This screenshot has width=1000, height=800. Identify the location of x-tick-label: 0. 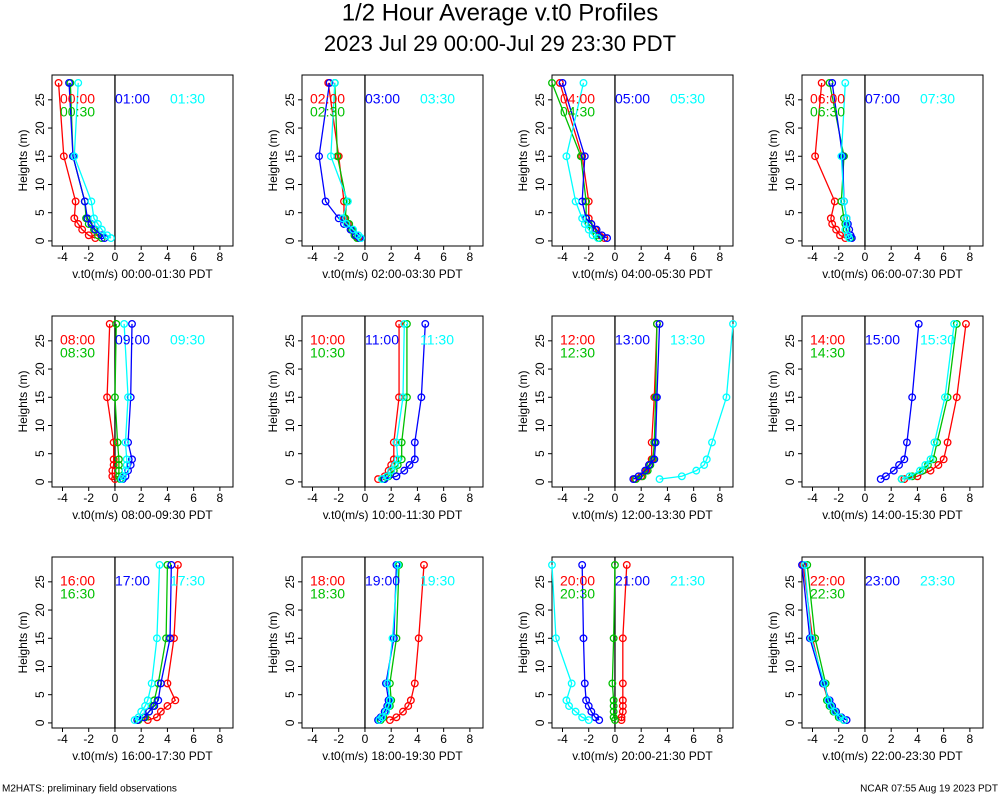
(365, 739).